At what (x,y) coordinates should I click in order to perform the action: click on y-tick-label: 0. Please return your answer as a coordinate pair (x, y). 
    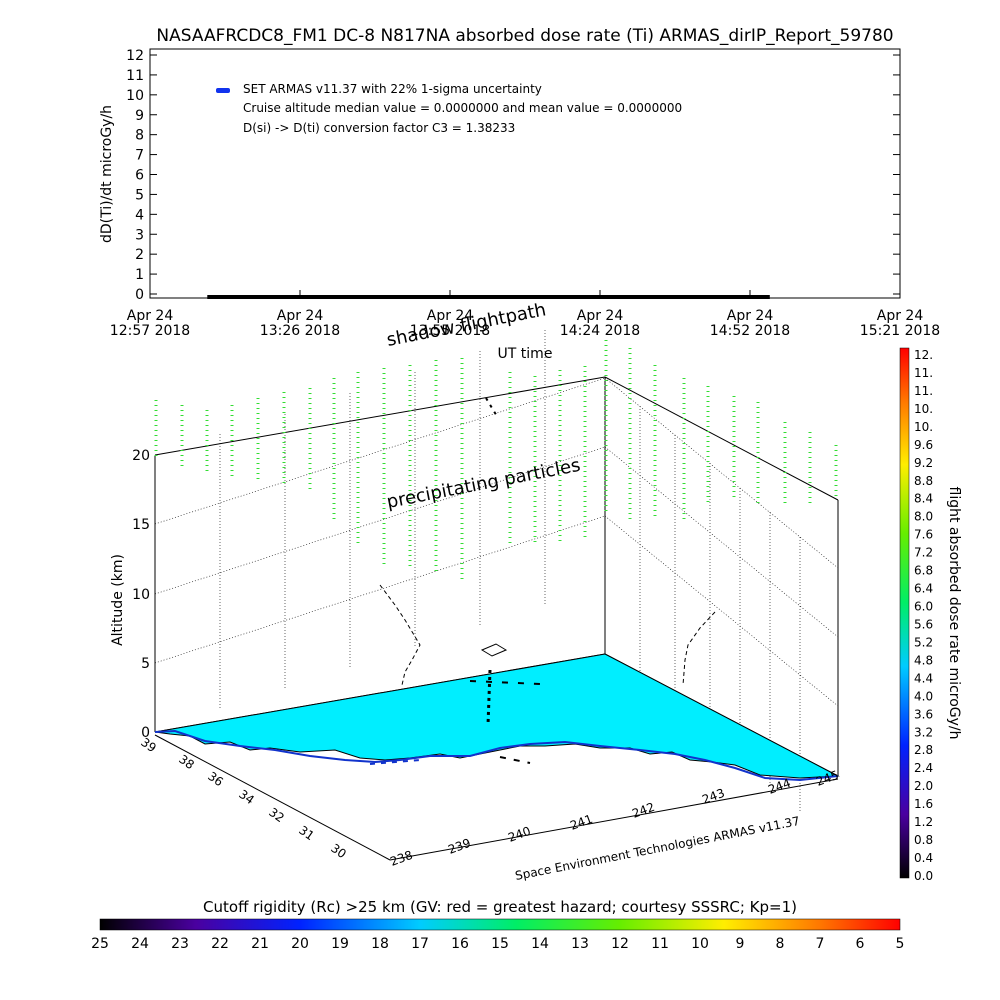
    Looking at the image, I should click on (139, 295).